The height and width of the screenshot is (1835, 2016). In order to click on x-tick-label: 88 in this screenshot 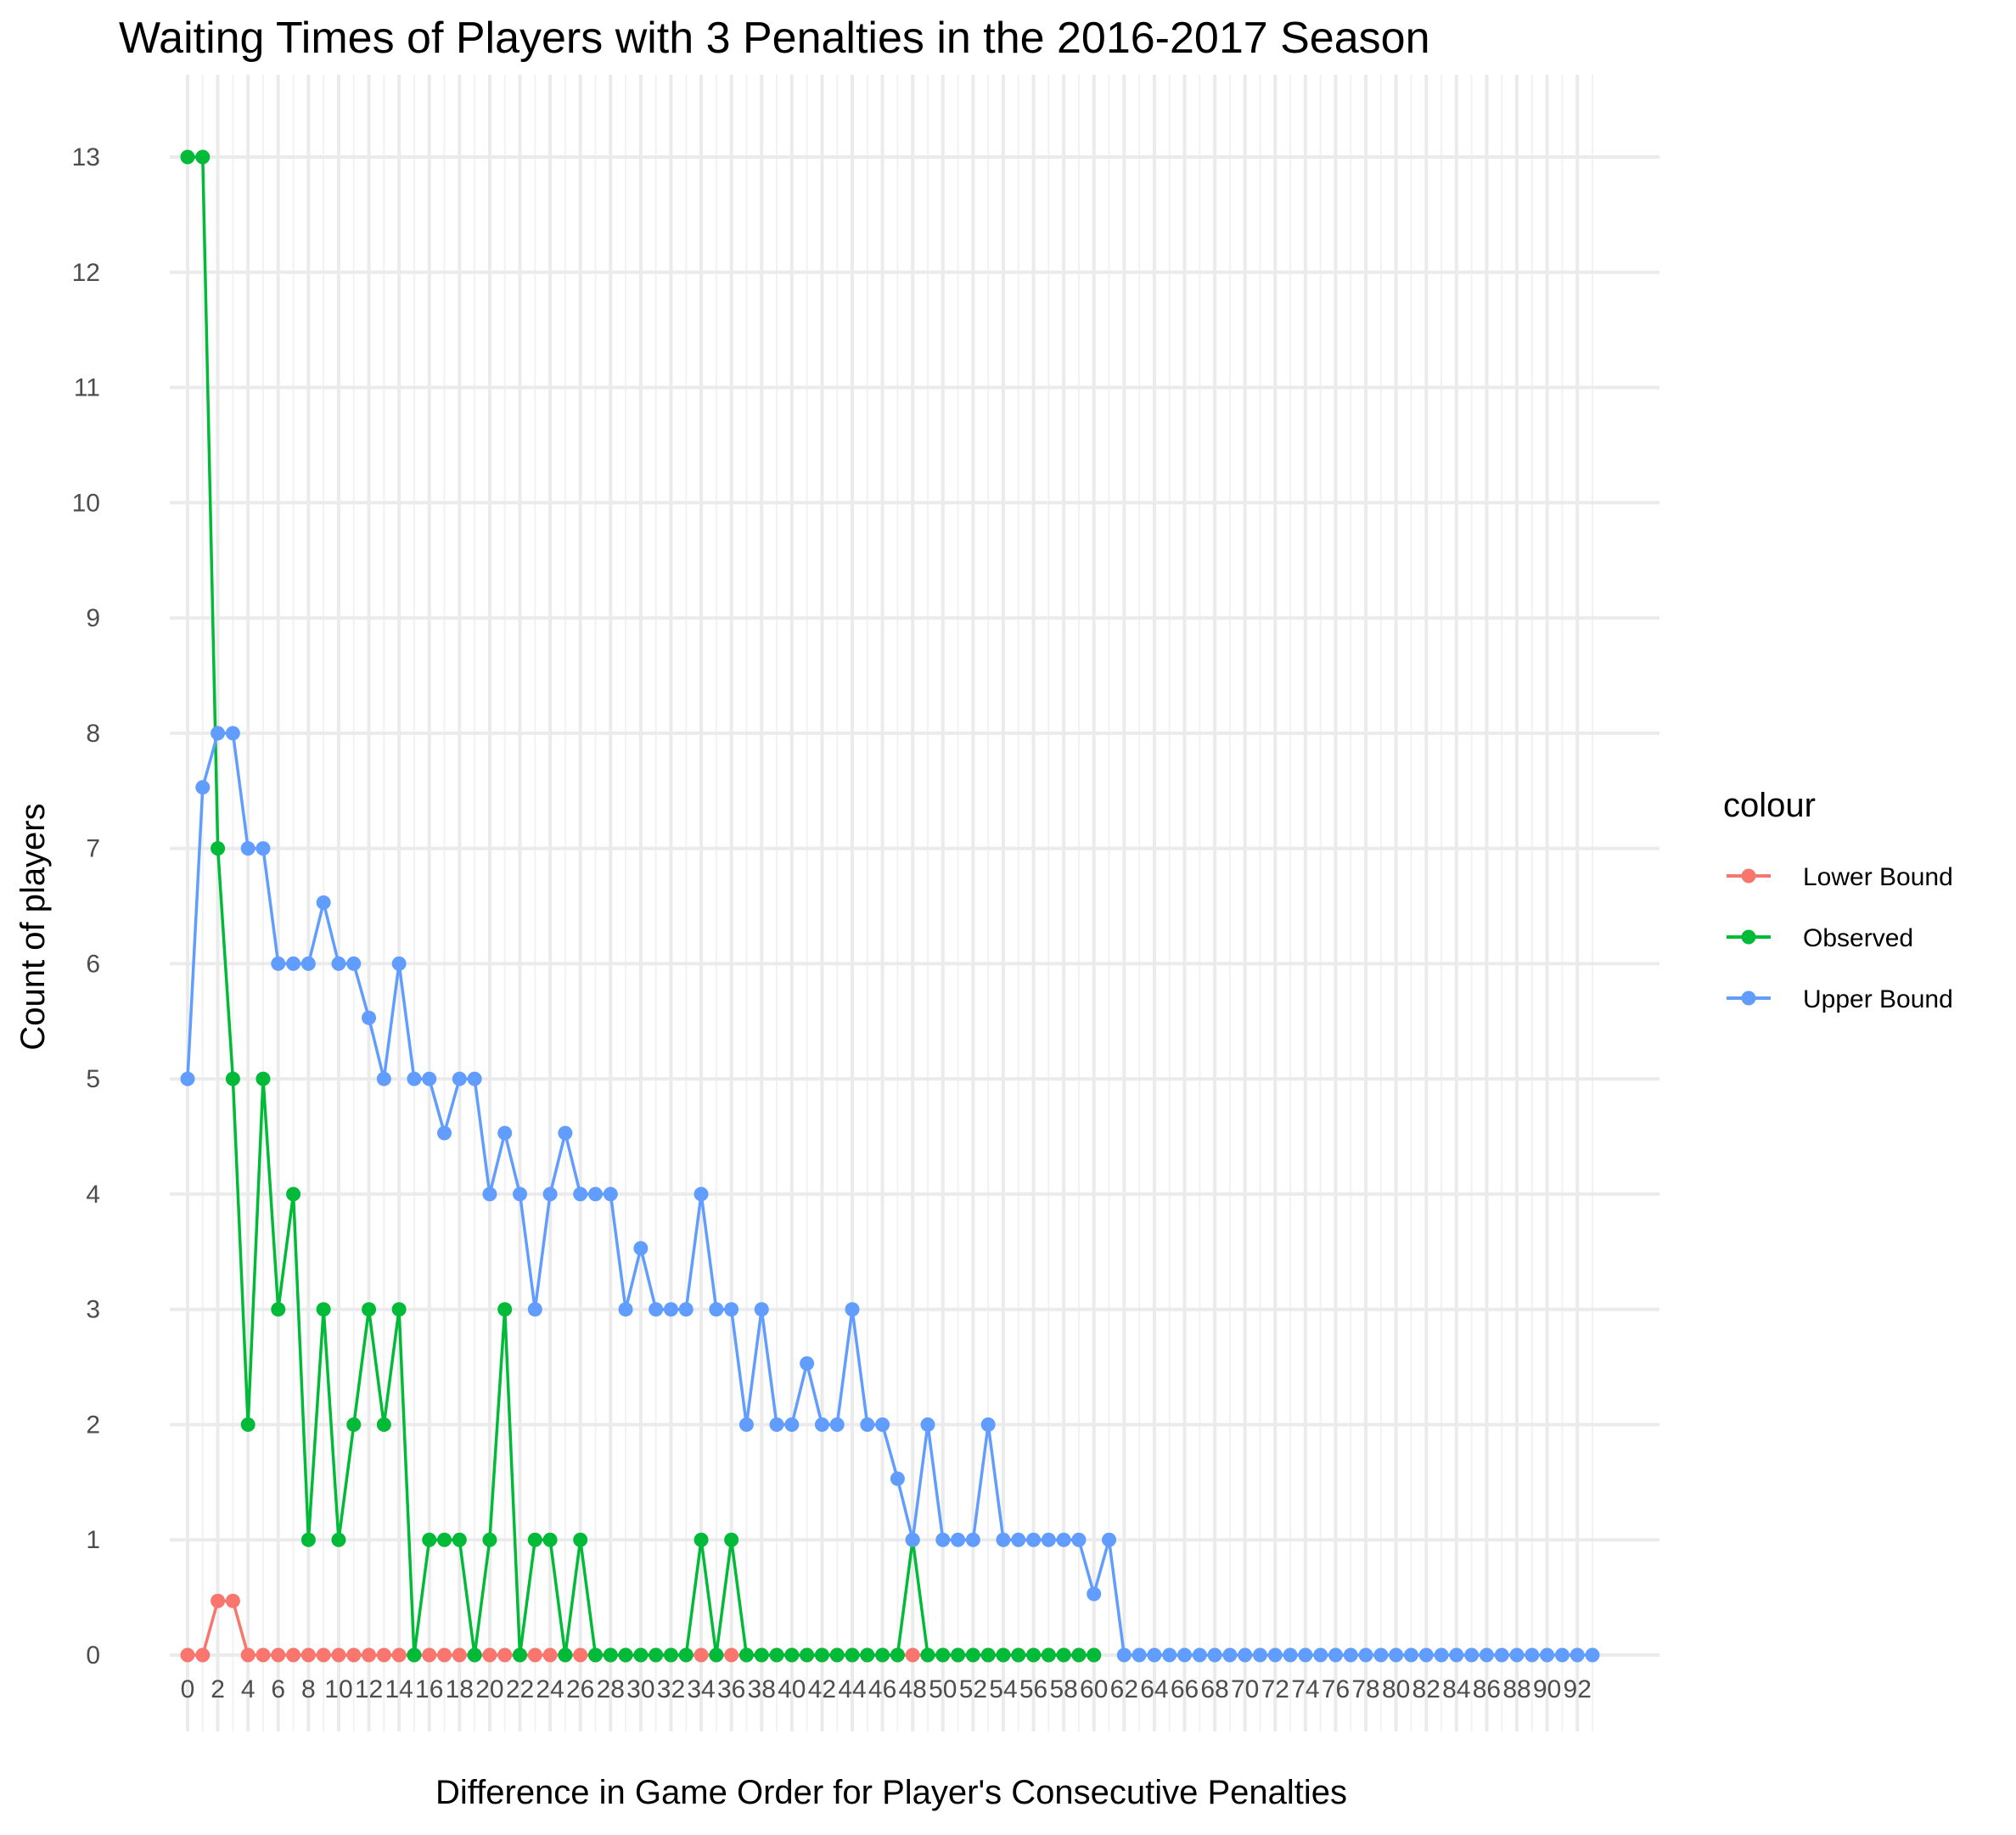, I will do `click(1516, 1689)`.